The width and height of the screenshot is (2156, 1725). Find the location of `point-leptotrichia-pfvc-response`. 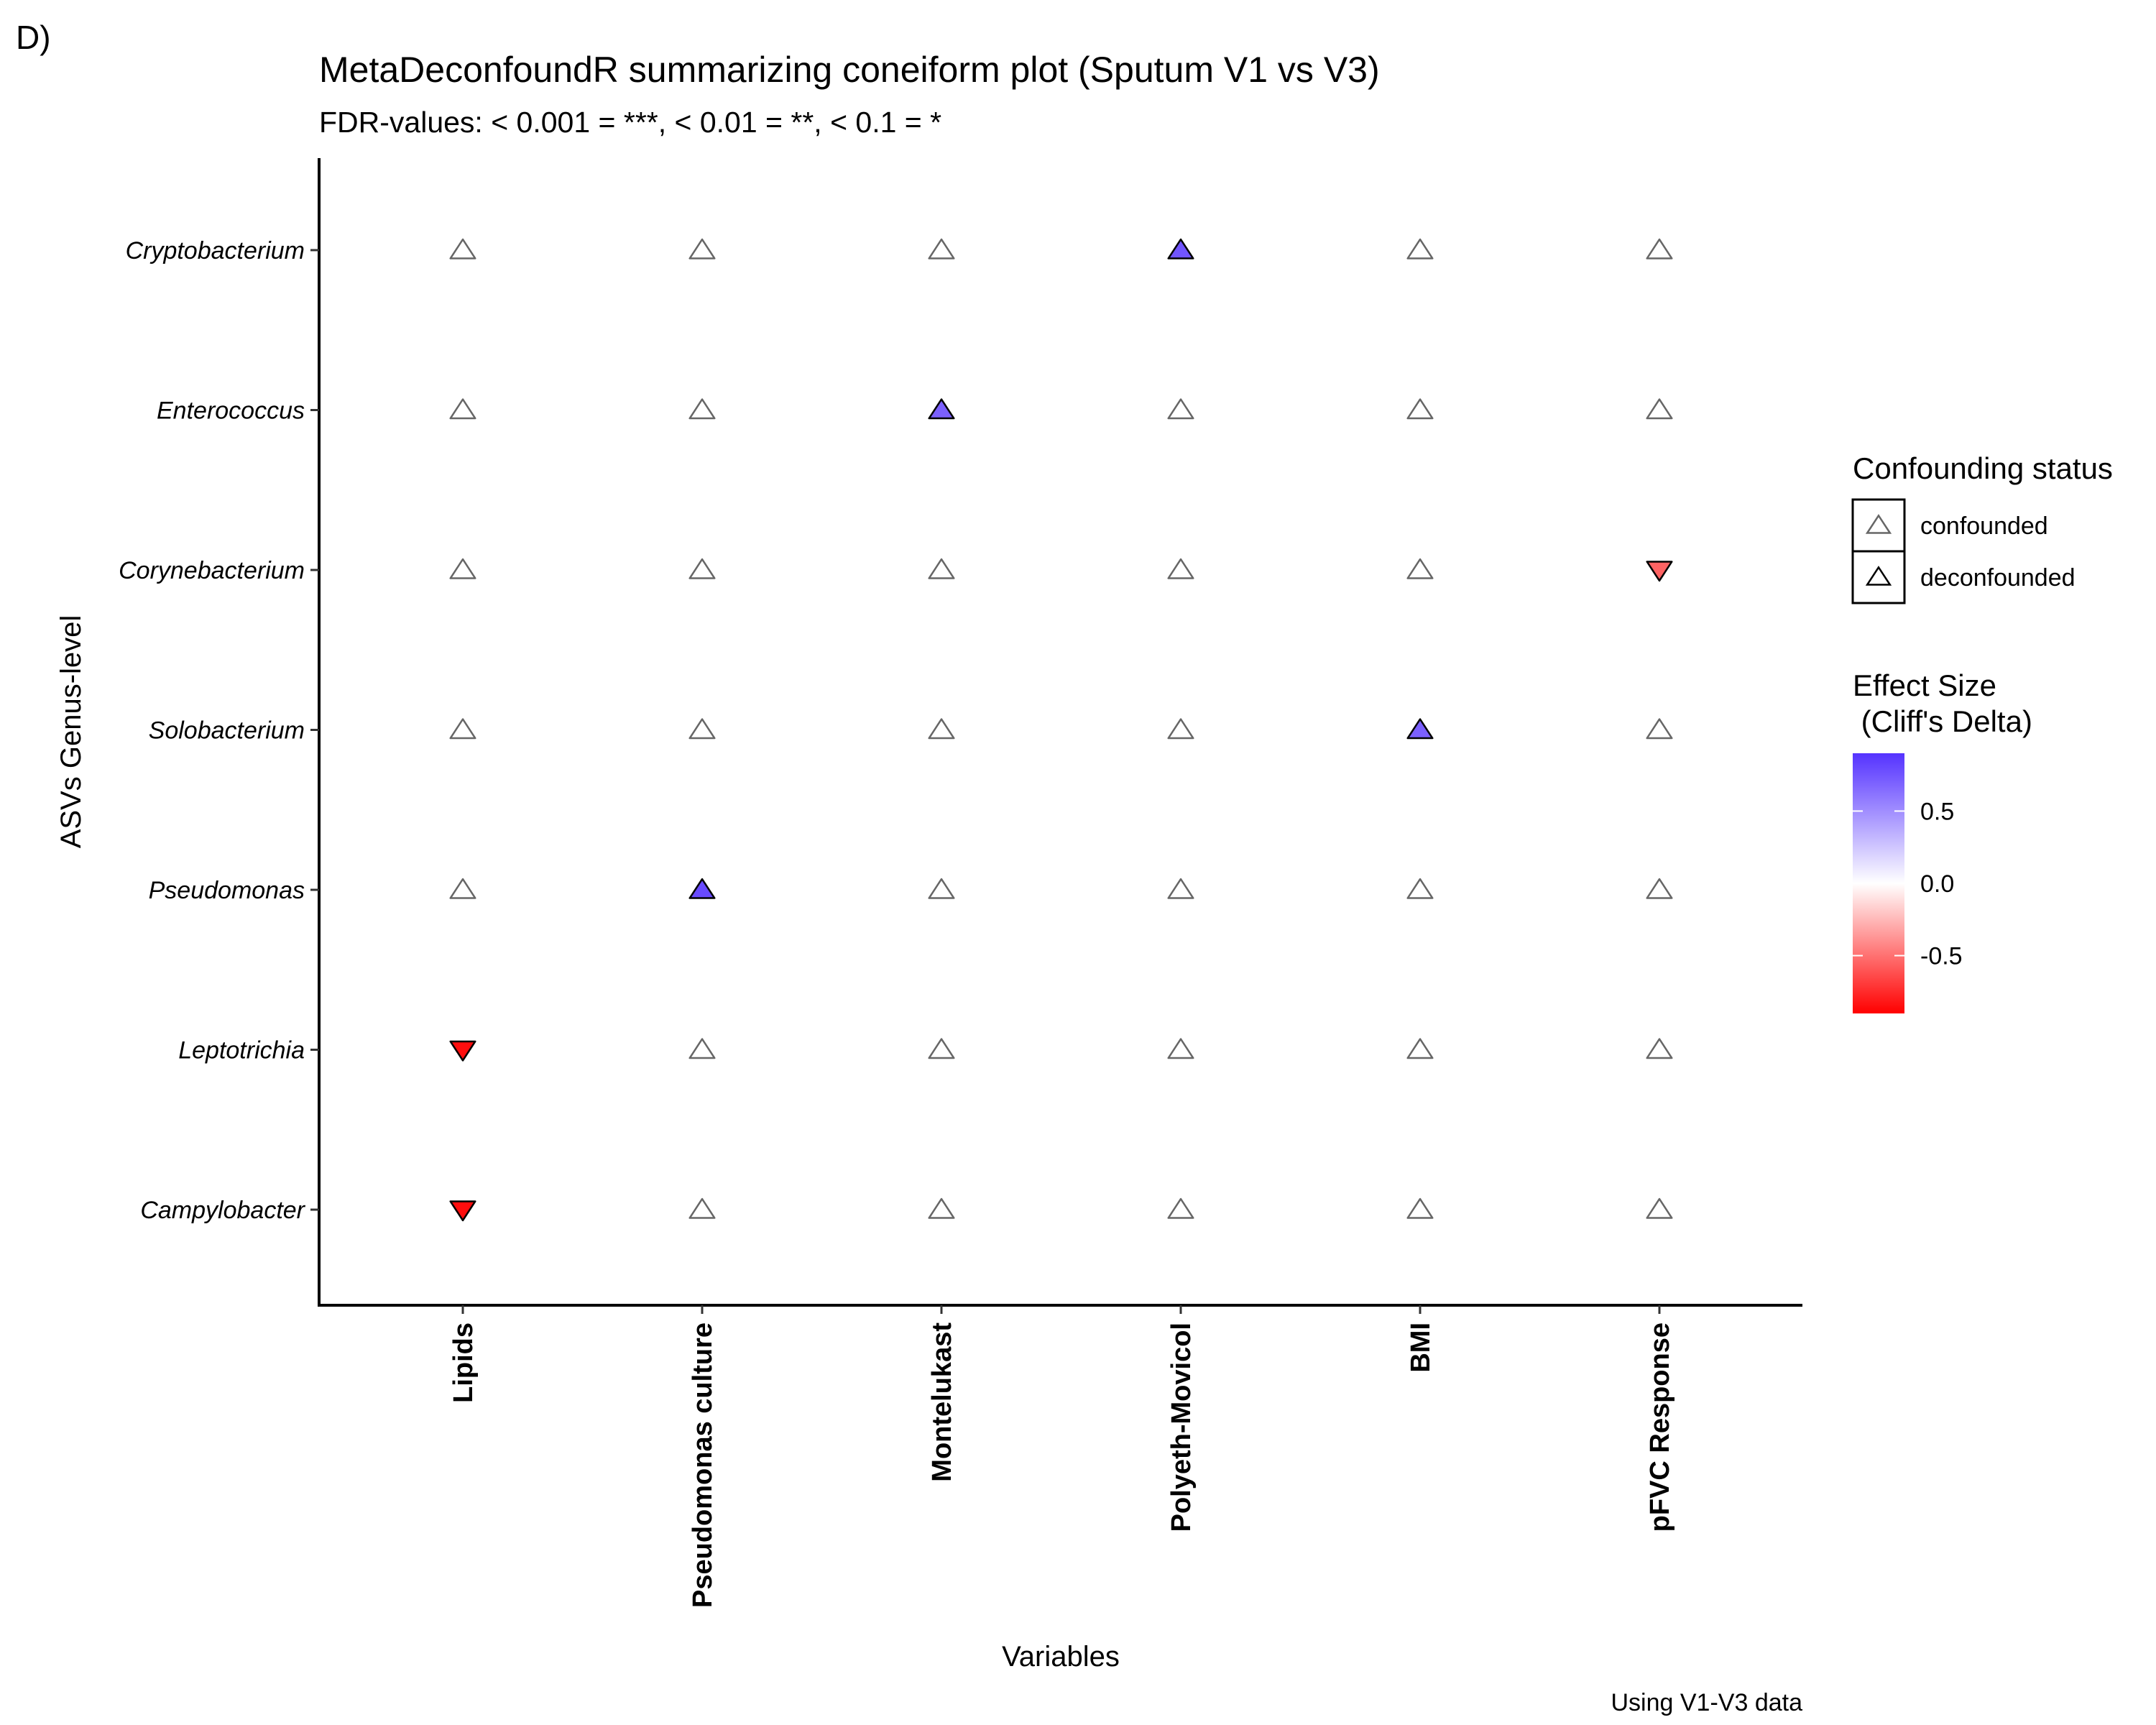

point-leptotrichia-pfvc-response is located at coordinates (1659, 1048).